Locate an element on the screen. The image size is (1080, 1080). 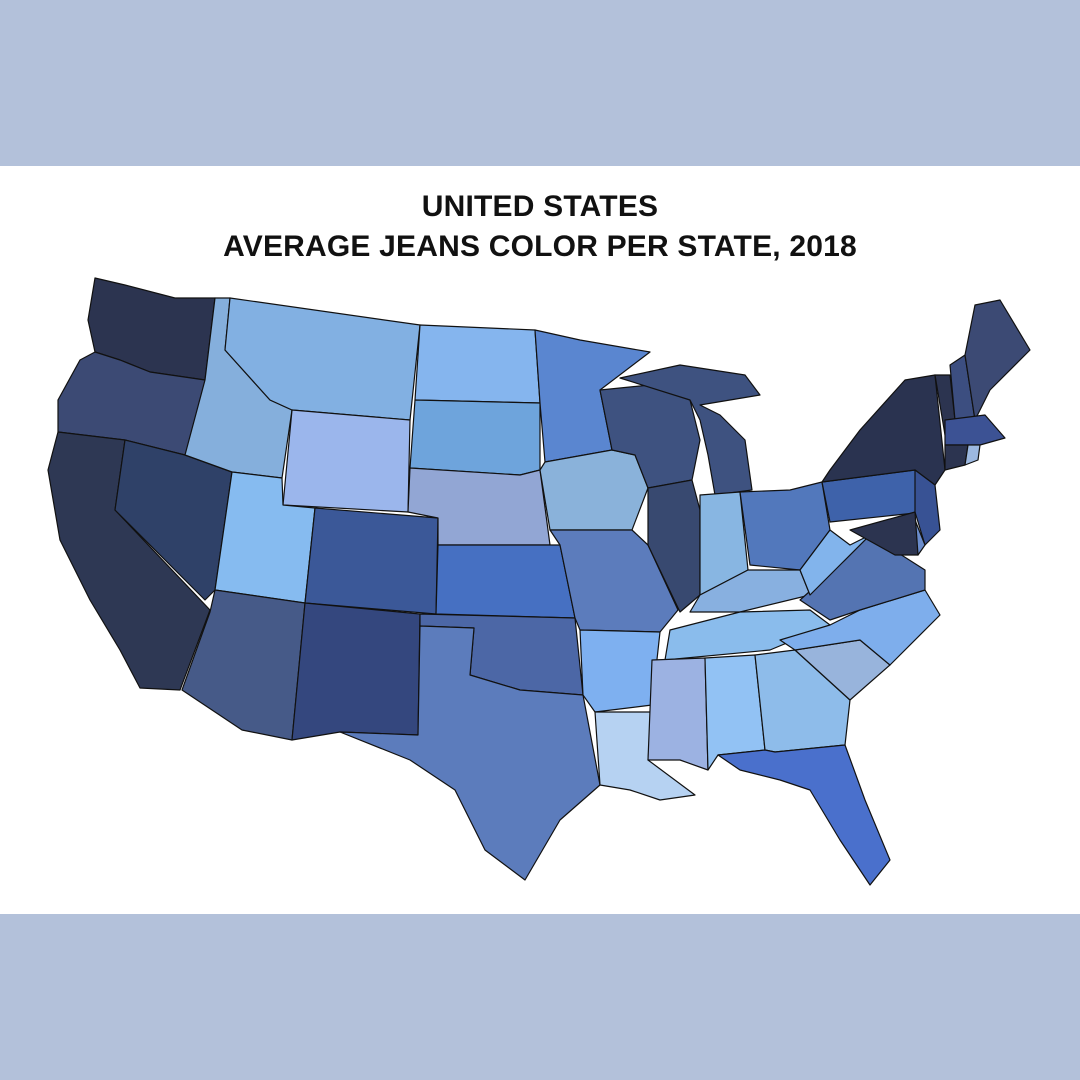
state-AR is located at coordinates (620, 671).